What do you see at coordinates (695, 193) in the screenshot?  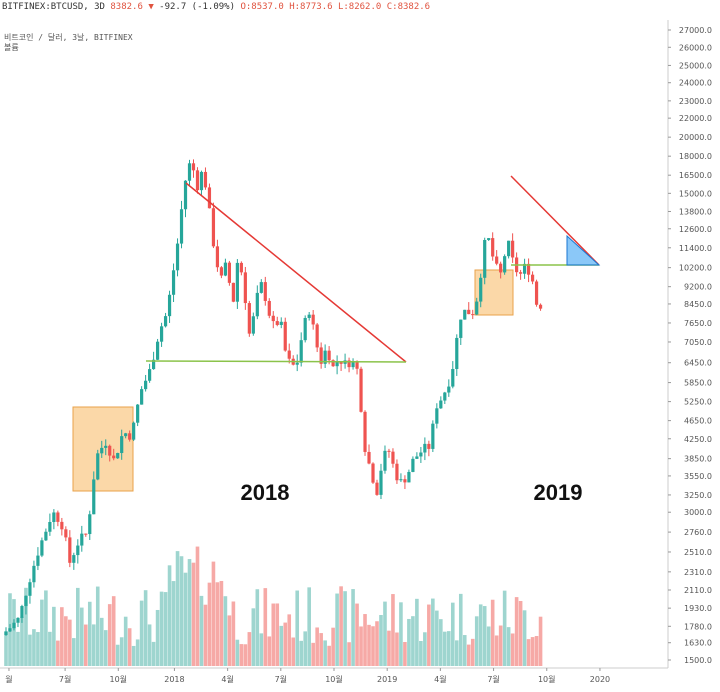 I see `y-tick-label: 15000.0` at bounding box center [695, 193].